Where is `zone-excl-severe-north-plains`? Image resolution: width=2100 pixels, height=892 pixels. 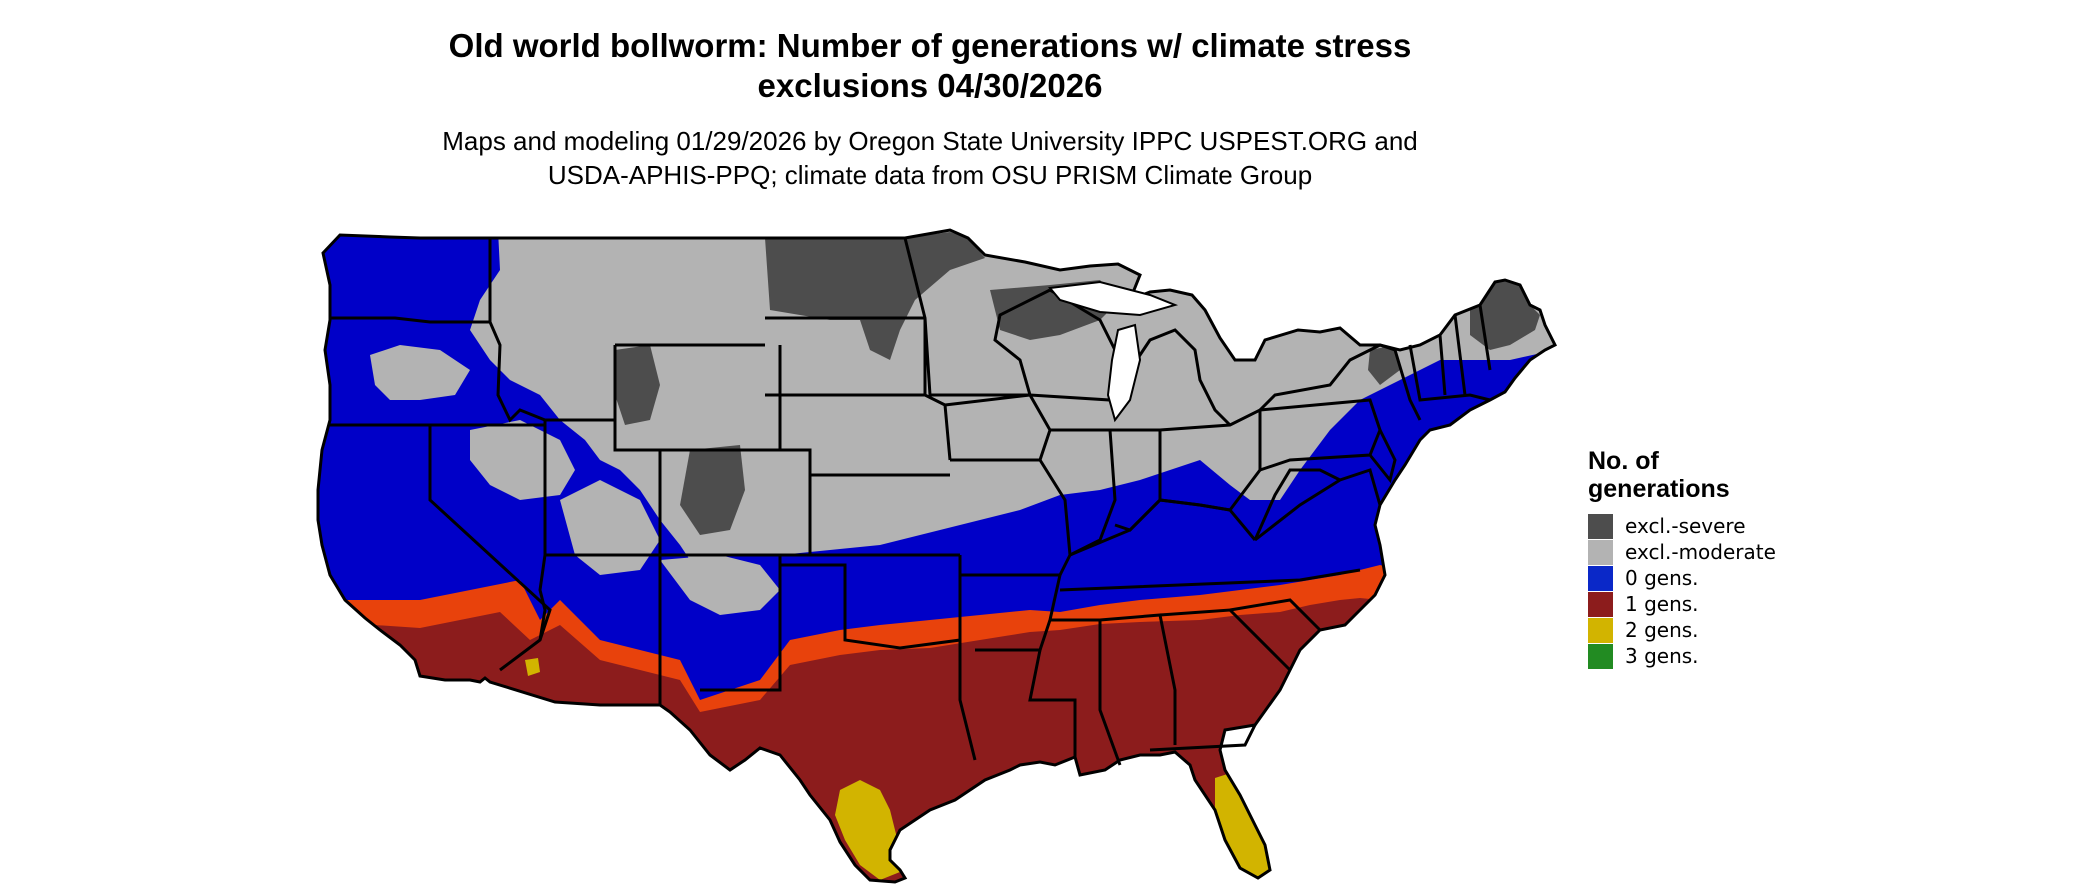
zone-excl-severe-north-plains is located at coordinates (875, 296).